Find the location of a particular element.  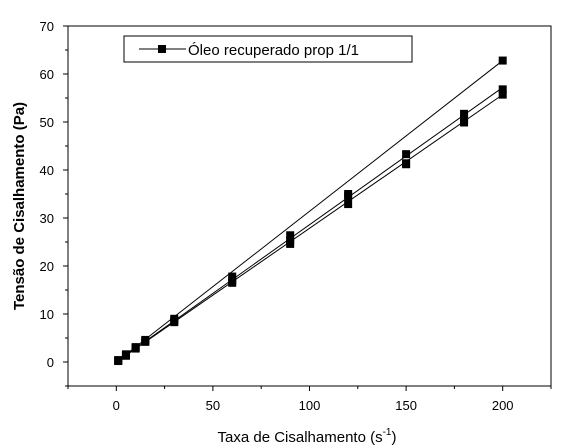

x-axis-title: Taxa de Cisalhamento (s-1) is located at coordinates (307, 436).